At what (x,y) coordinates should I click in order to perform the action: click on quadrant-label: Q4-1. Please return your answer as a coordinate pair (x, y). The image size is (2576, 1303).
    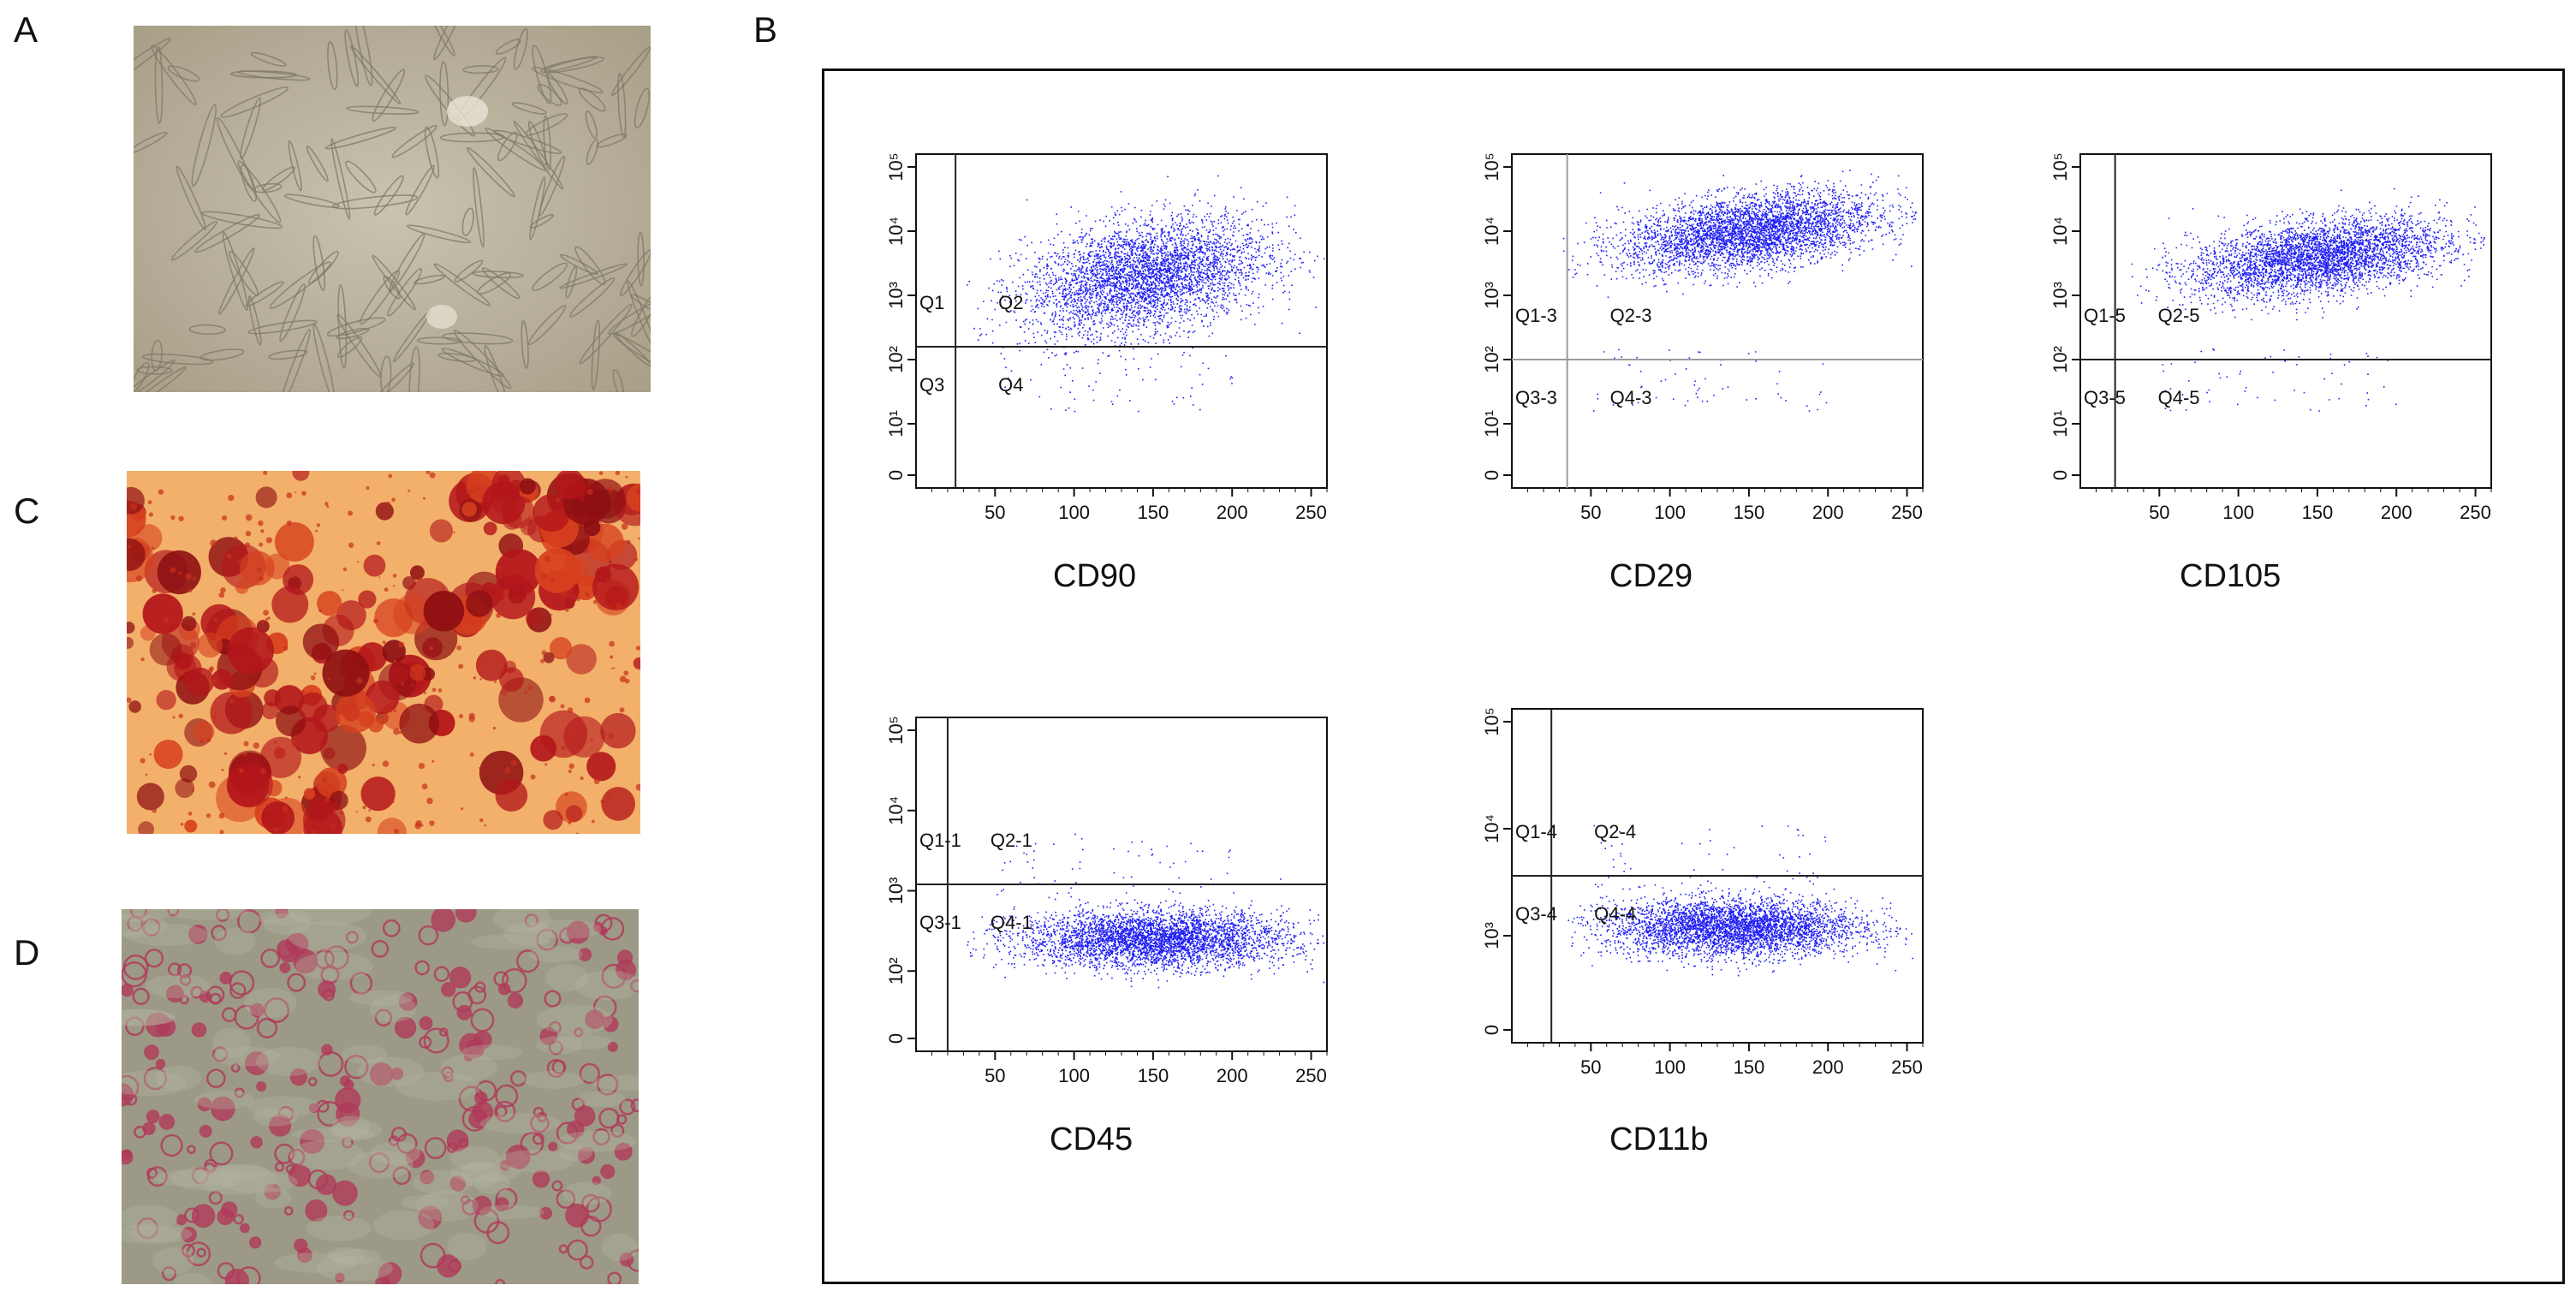
    Looking at the image, I should click on (1011, 922).